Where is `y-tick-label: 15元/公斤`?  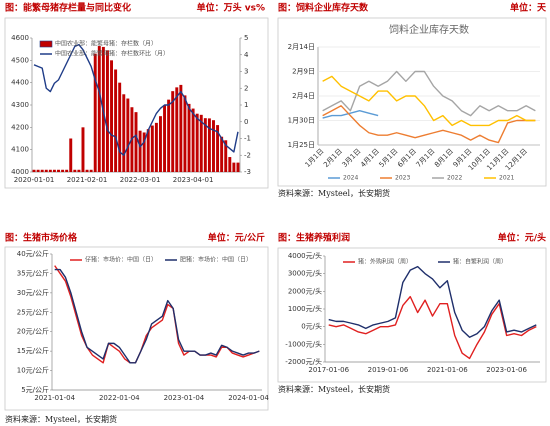 y-tick-label: 15元/公斤 is located at coordinates (33, 350).